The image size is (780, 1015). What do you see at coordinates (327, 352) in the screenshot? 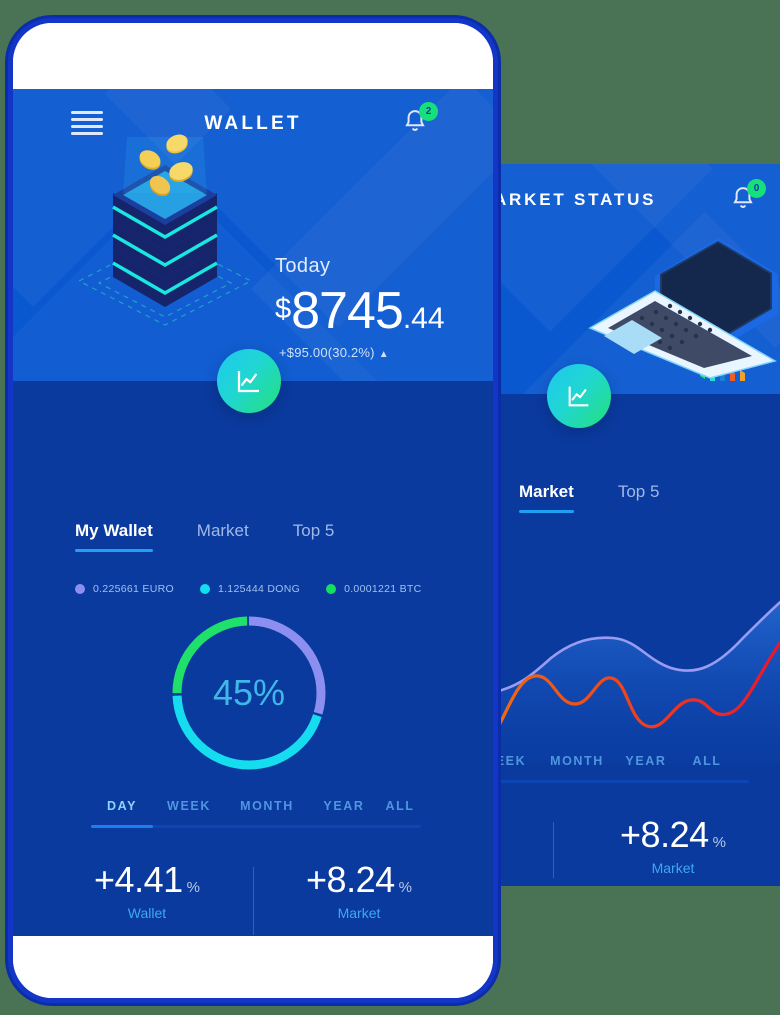
I see `delta-value: +$95.00(30.2%)` at bounding box center [327, 352].